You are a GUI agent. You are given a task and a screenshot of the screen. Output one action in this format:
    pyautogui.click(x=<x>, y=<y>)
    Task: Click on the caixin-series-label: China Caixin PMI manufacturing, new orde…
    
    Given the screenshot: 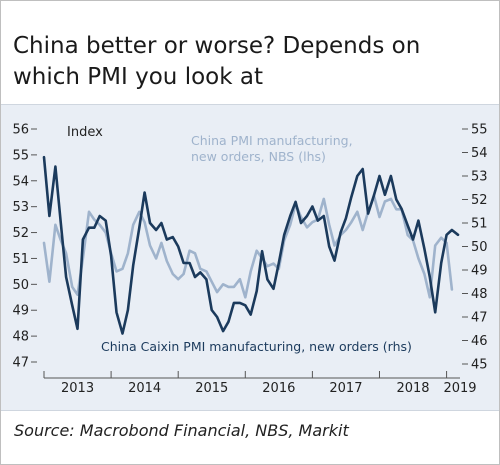 What is the action you would take?
    pyautogui.click(x=256, y=346)
    